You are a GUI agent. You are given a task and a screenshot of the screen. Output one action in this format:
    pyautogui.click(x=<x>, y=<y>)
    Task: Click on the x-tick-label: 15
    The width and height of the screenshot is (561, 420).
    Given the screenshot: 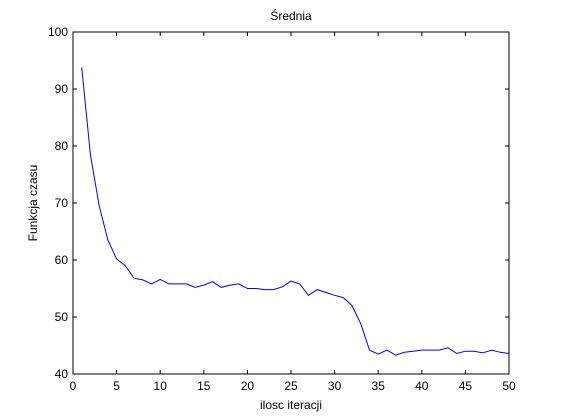 What is the action you would take?
    pyautogui.click(x=204, y=386)
    